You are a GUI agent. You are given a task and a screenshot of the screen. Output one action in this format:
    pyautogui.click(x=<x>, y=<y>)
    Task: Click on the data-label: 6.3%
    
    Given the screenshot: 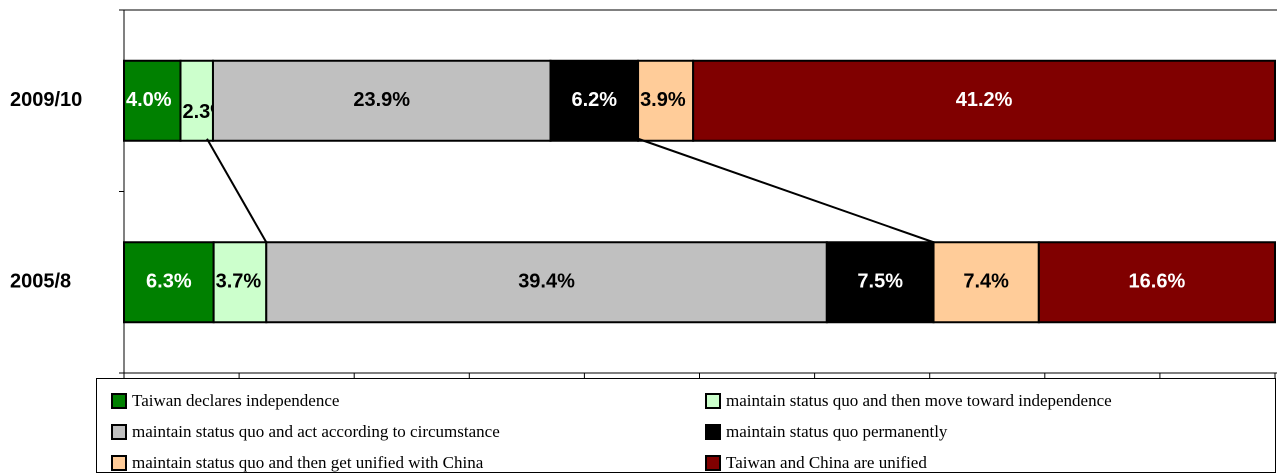 What is the action you would take?
    pyautogui.click(x=169, y=282)
    